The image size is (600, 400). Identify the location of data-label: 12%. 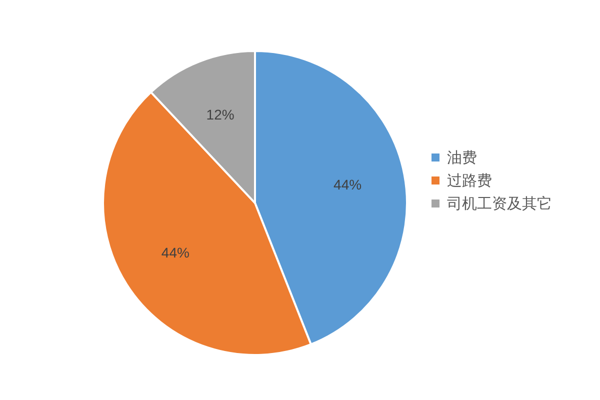
(220, 114).